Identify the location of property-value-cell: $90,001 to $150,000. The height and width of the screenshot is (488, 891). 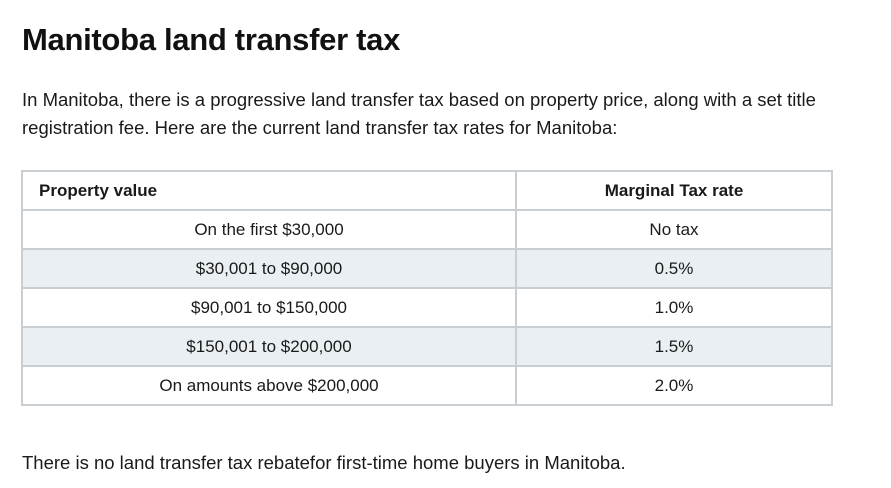
(269, 307).